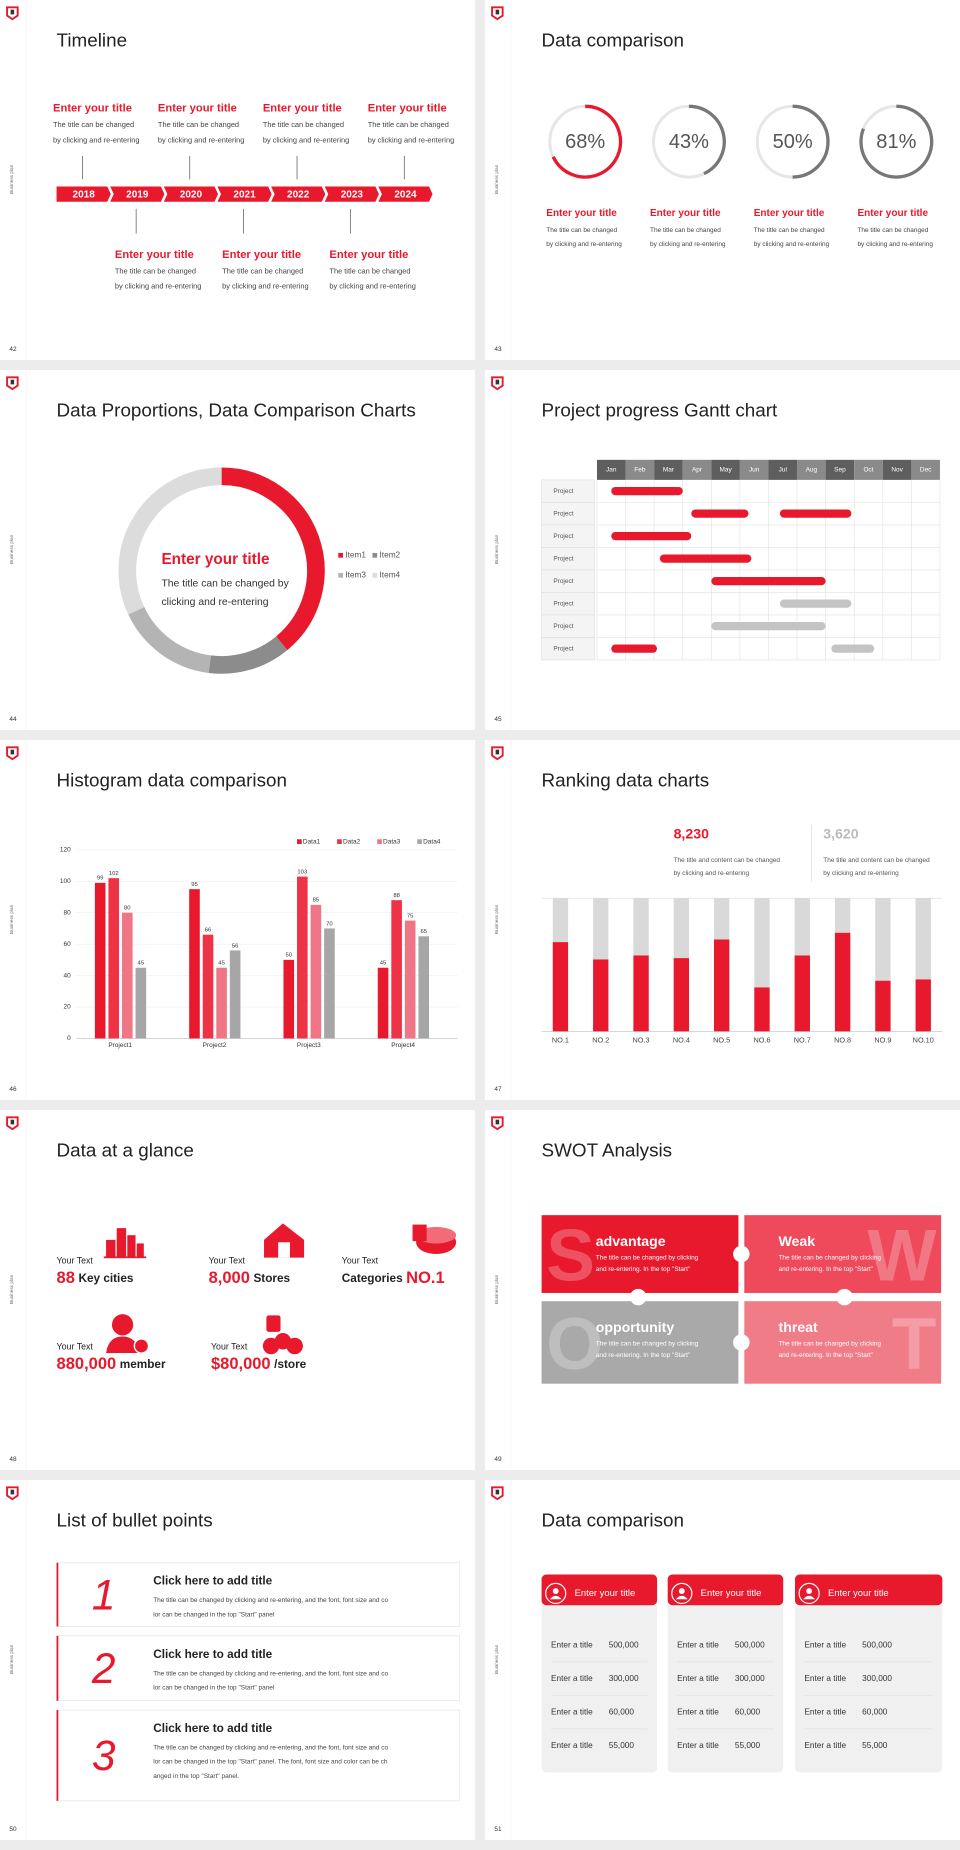 This screenshot has height=1850, width=960. What do you see at coordinates (75, 1346) in the screenshot?
I see `stat-caption: Your Text` at bounding box center [75, 1346].